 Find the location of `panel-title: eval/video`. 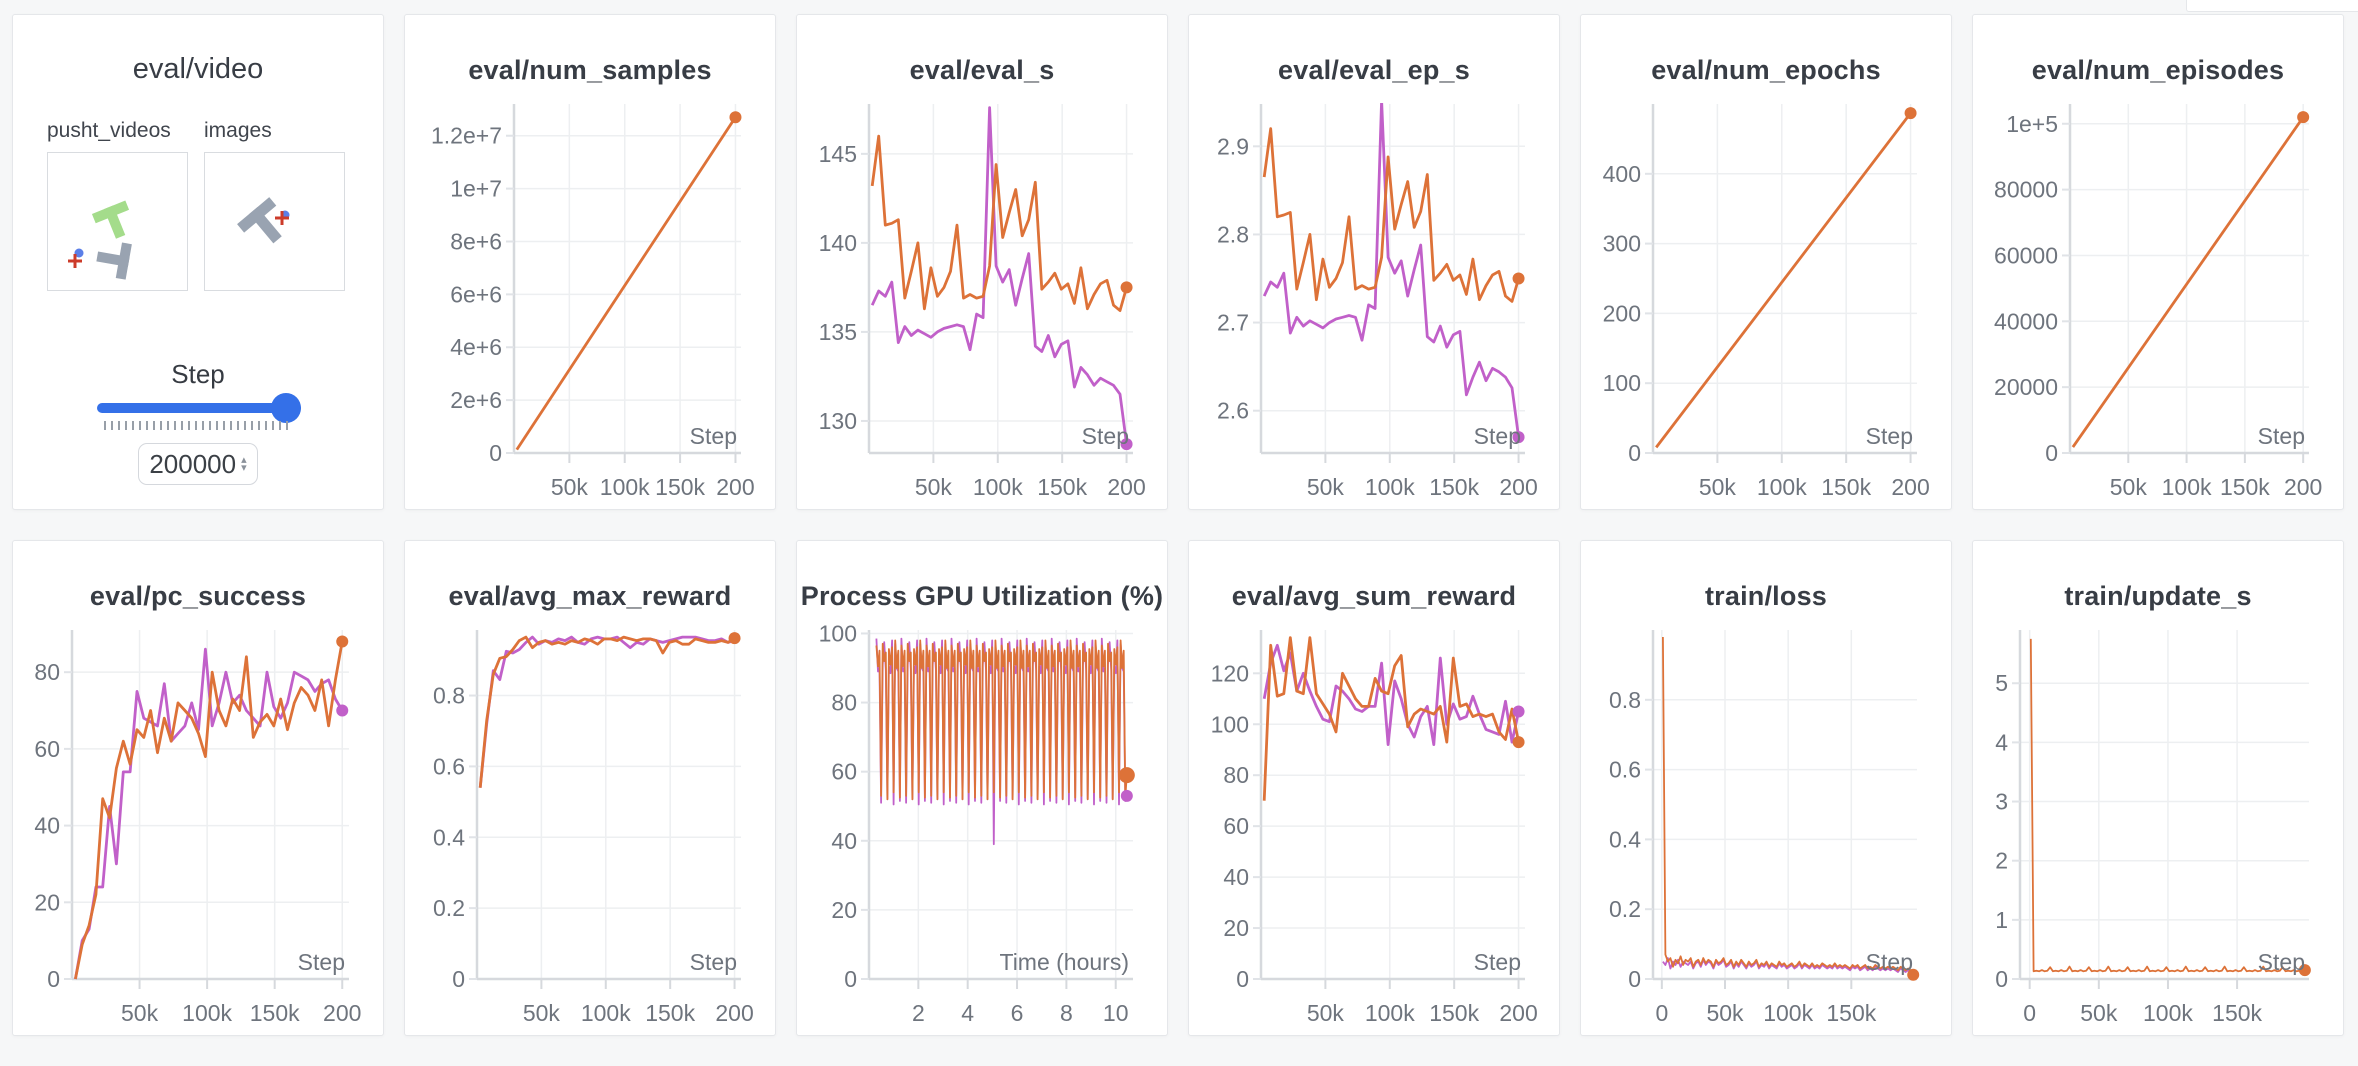

panel-title: eval/video is located at coordinates (198, 69).